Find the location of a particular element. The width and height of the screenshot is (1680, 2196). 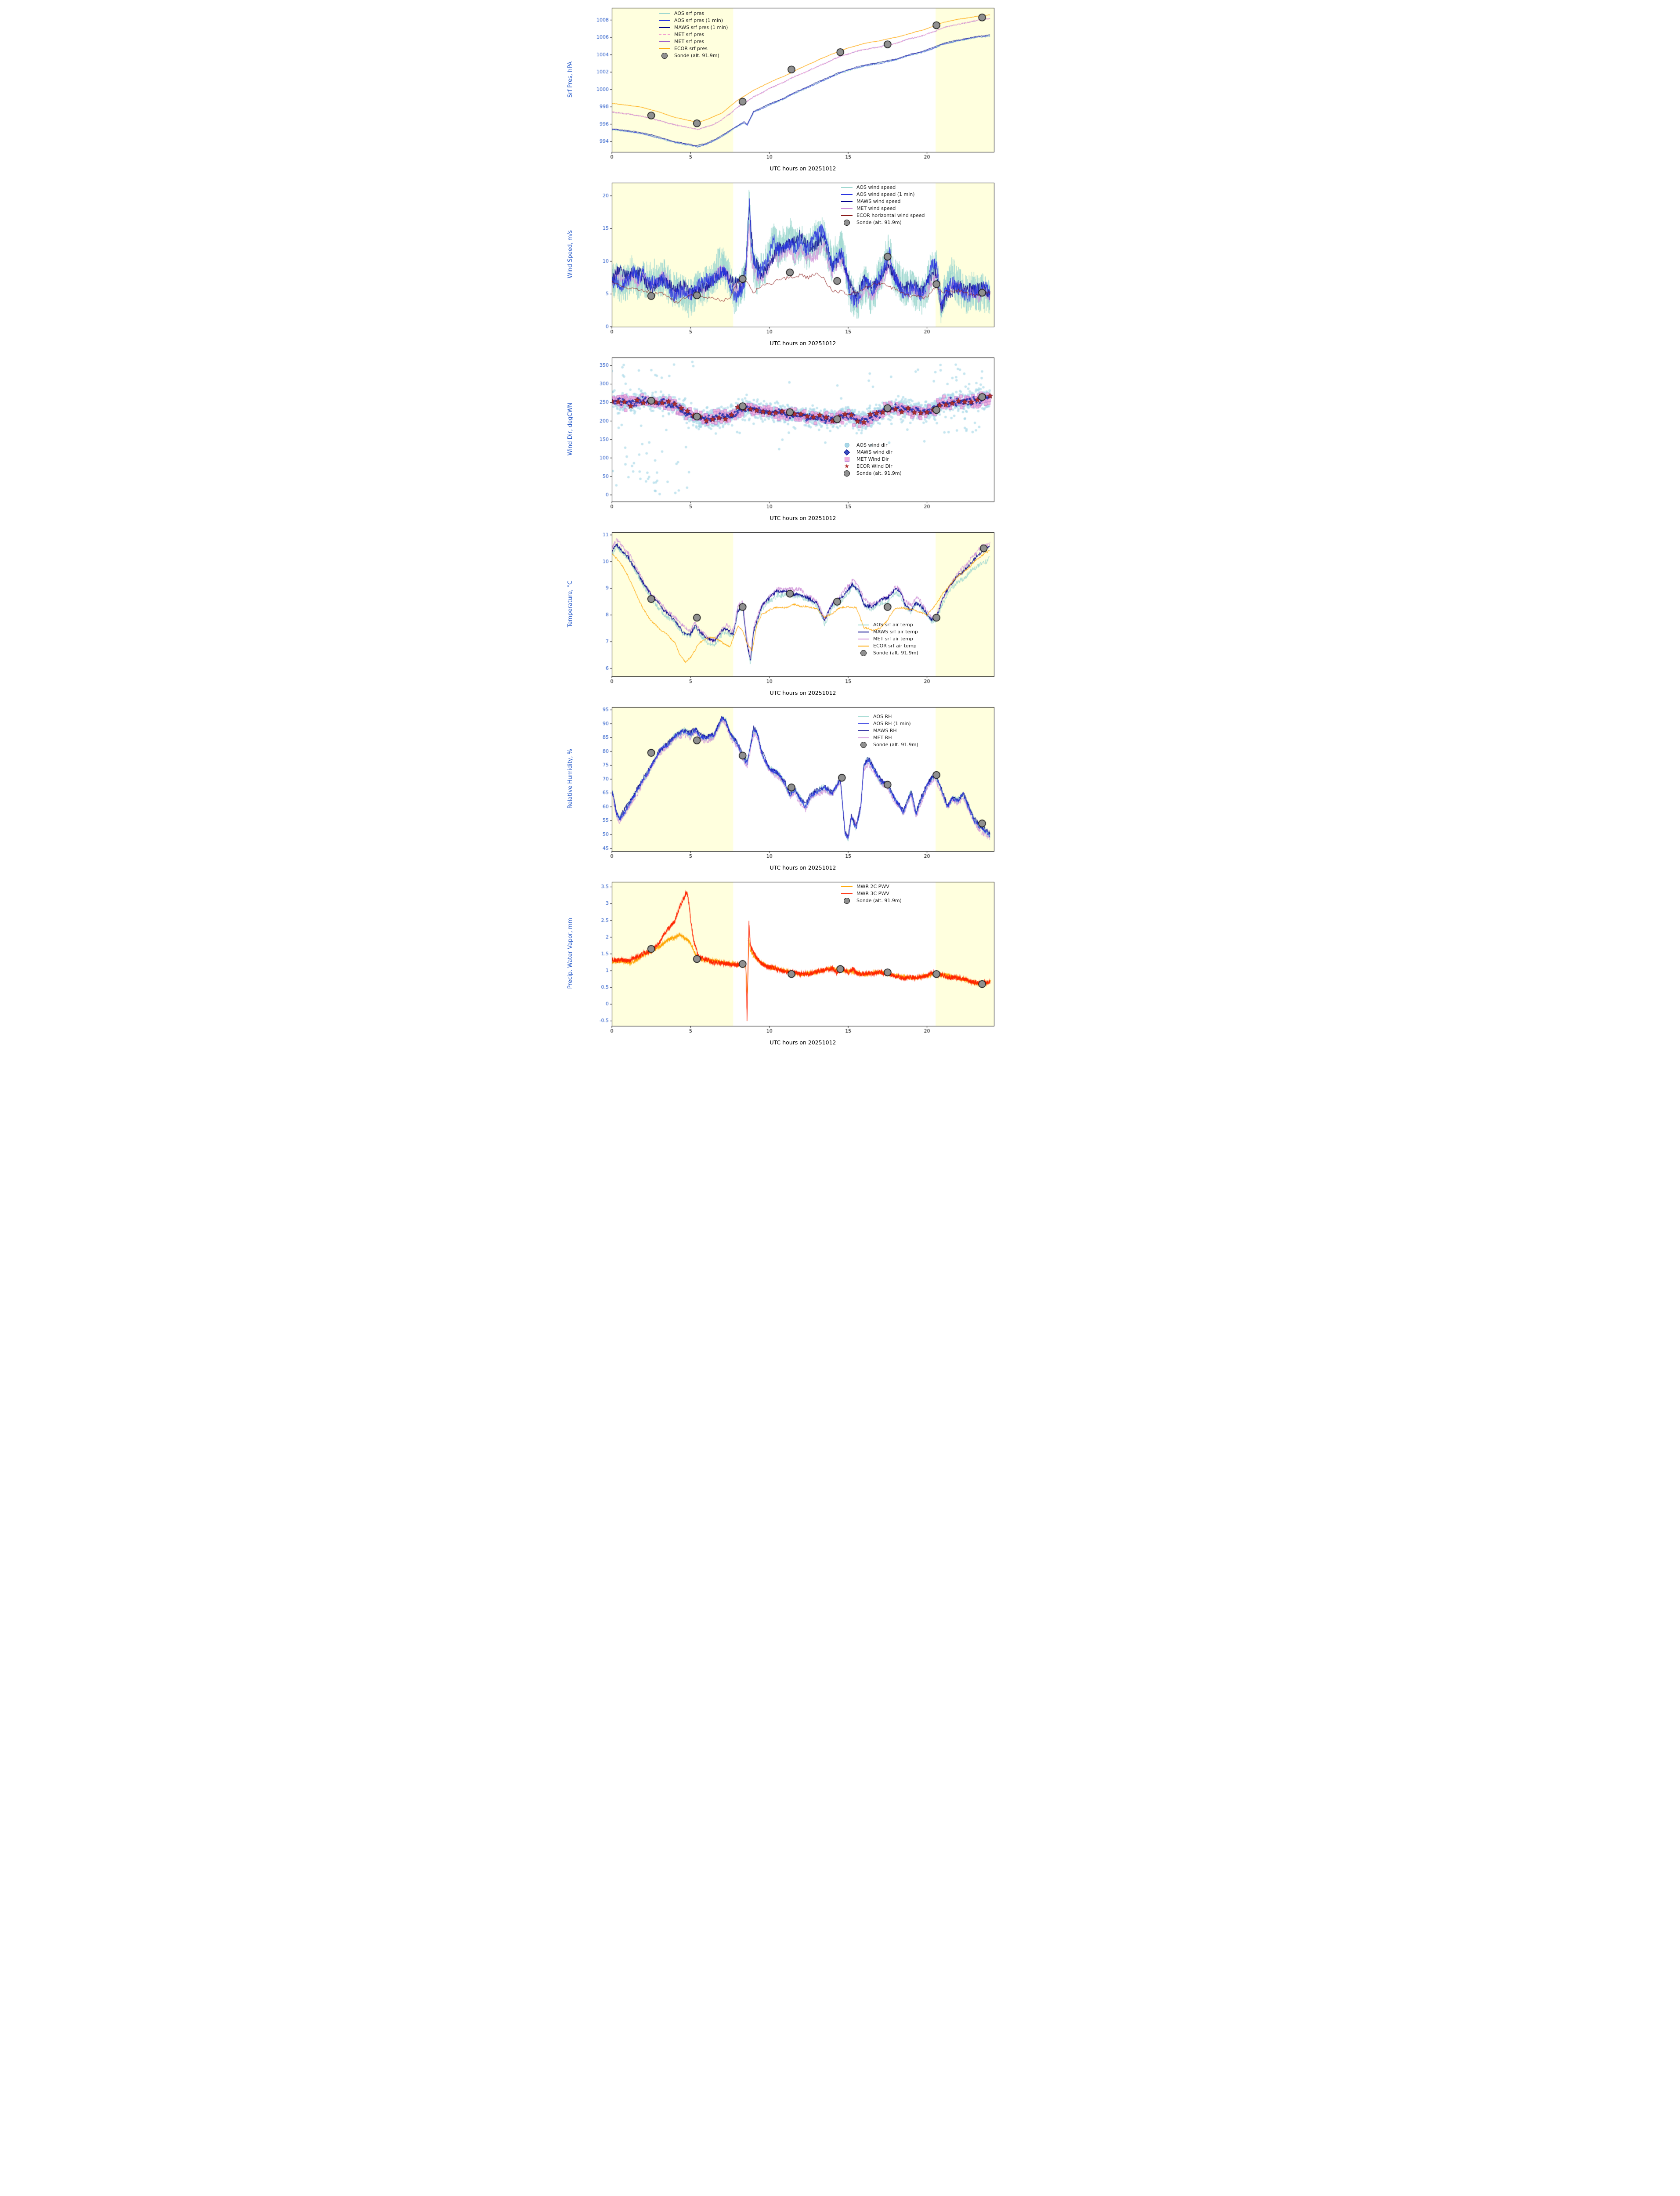

relative-humidity-chart is located at coordinates (840, 783).